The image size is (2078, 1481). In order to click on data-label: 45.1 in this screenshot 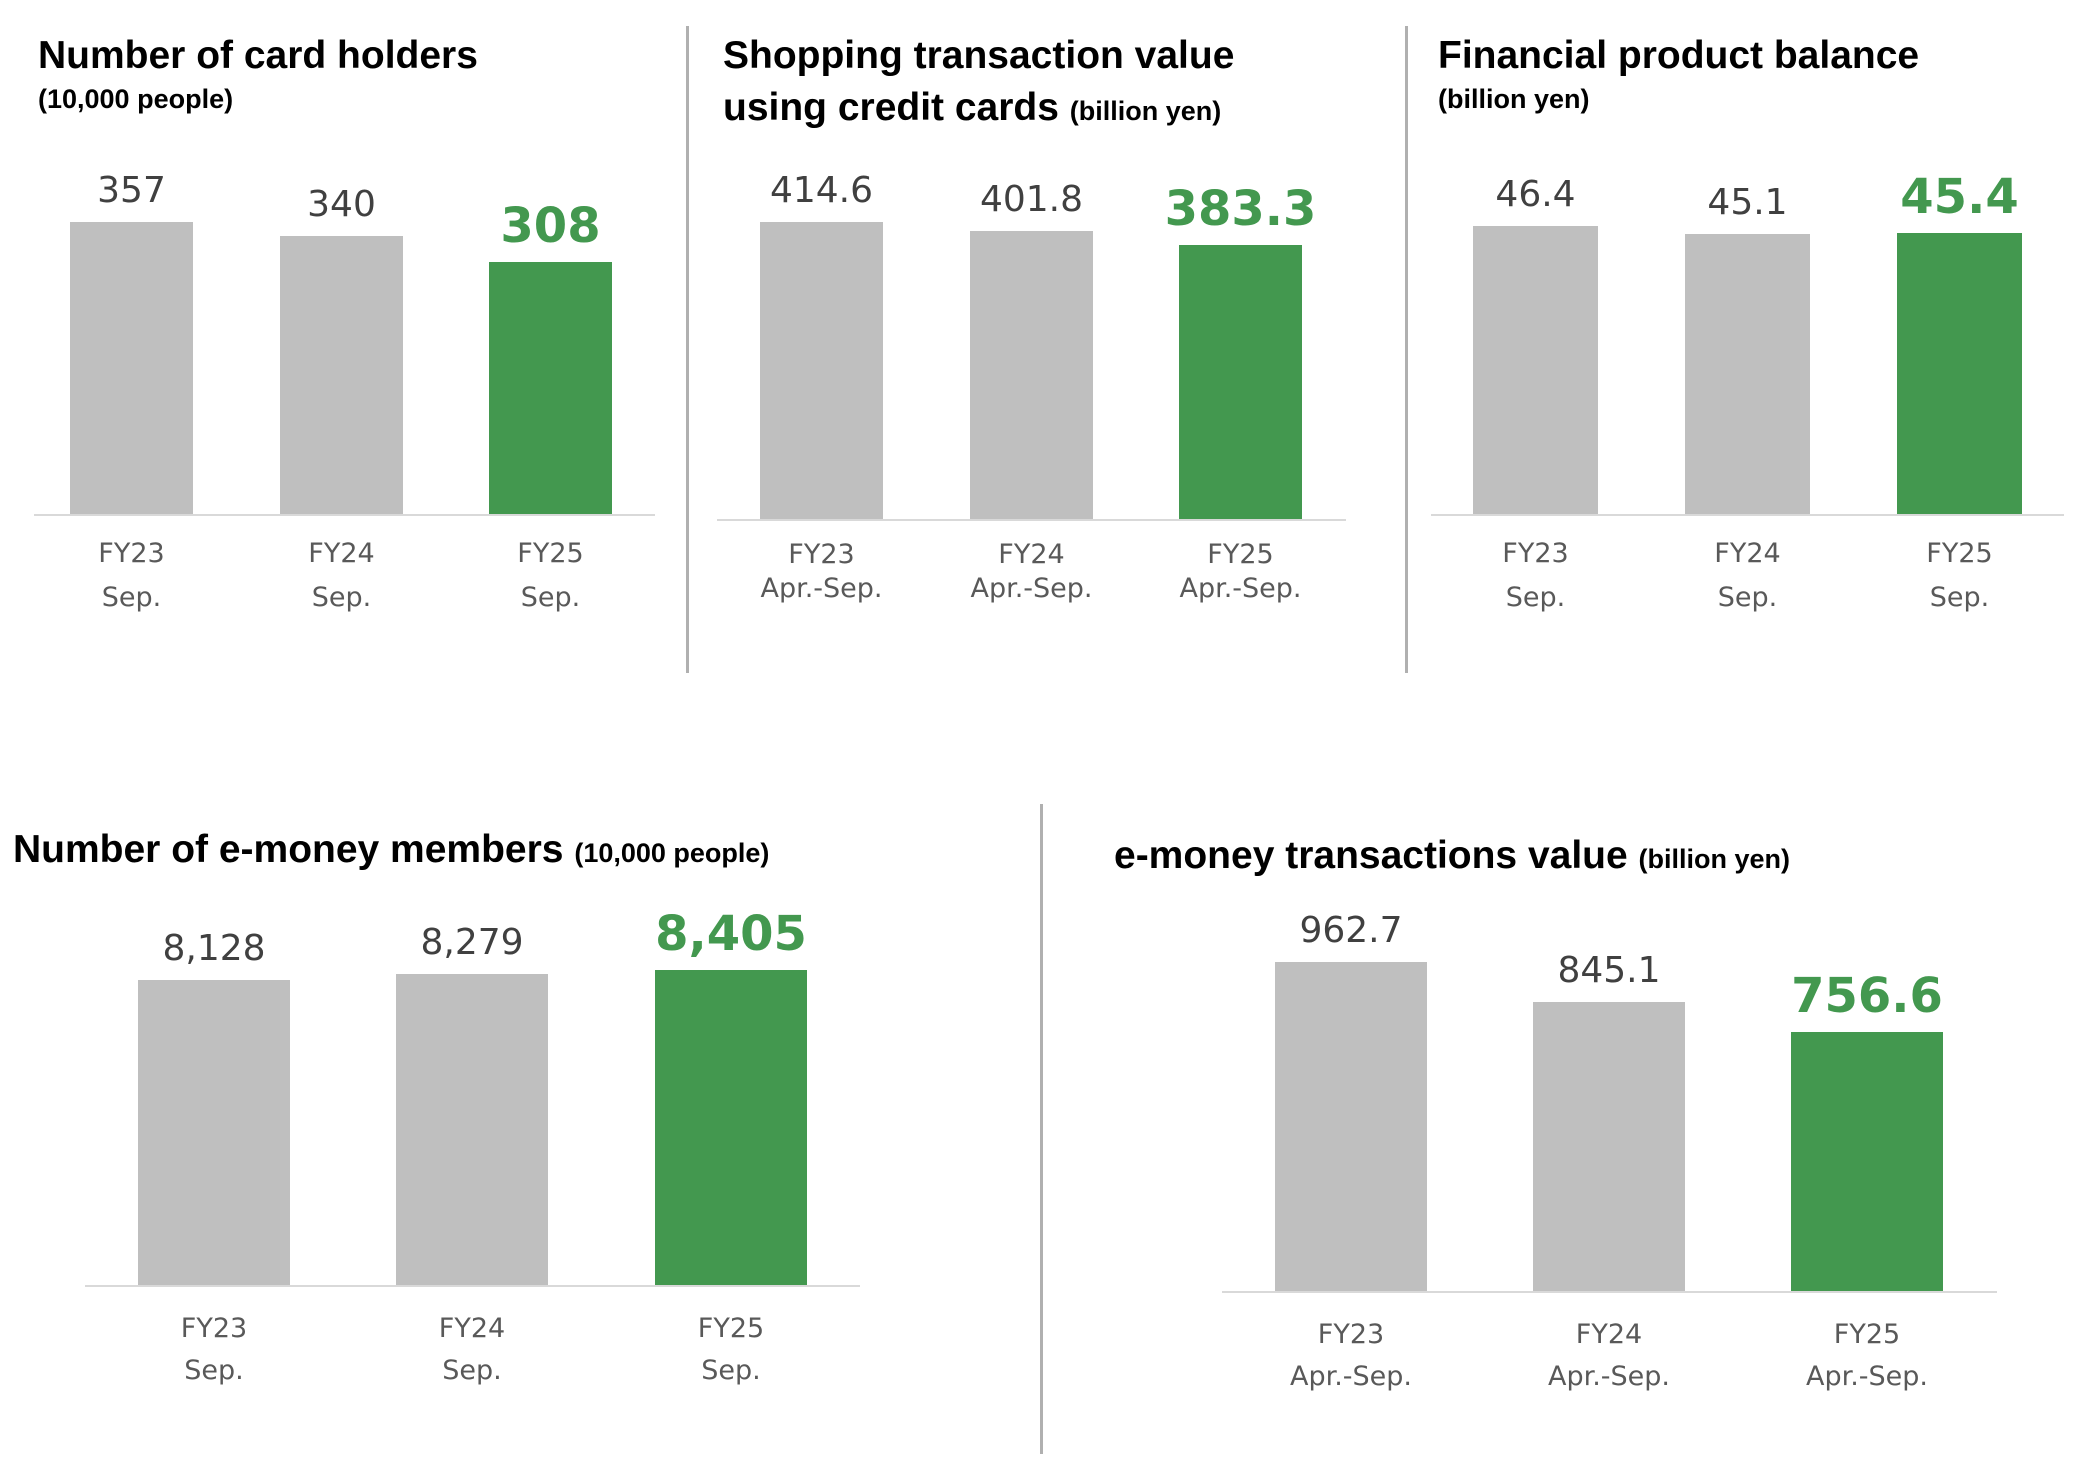, I will do `click(1747, 203)`.